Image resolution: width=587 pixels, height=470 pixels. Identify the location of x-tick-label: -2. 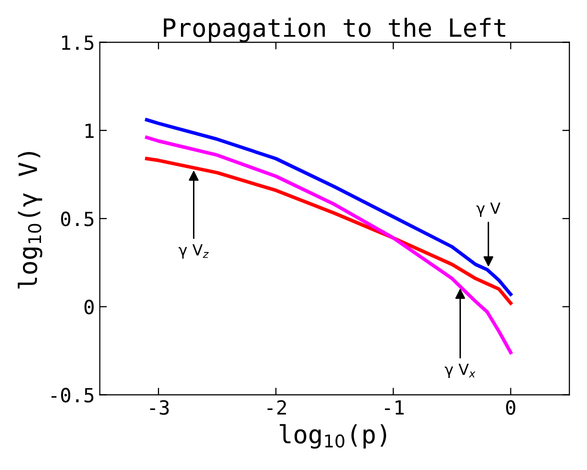
(277, 407).